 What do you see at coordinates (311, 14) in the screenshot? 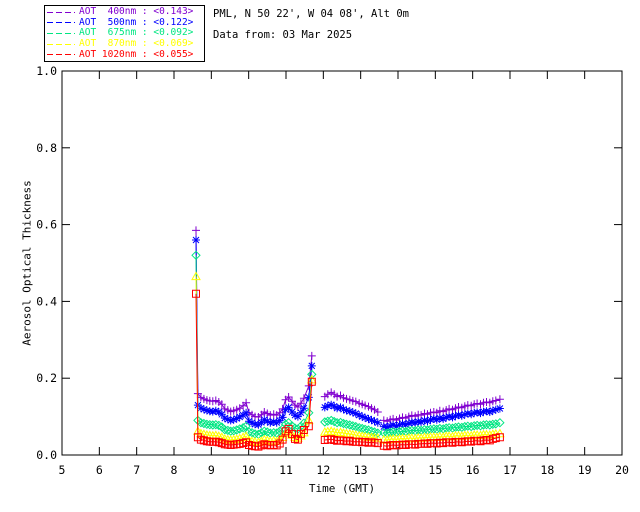
I see `station-info: PML, N 50 22', W 04 08', Alt 0m` at bounding box center [311, 14].